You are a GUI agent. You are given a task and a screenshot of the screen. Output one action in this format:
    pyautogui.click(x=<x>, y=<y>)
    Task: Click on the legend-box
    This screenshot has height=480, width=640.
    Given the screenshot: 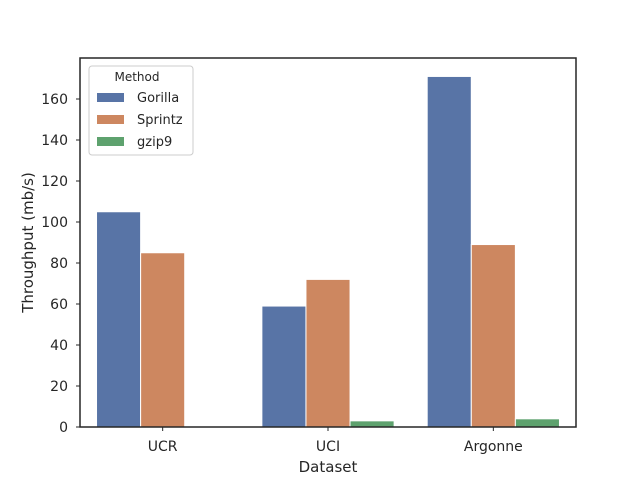 What is the action you would take?
    pyautogui.click(x=141, y=110)
    